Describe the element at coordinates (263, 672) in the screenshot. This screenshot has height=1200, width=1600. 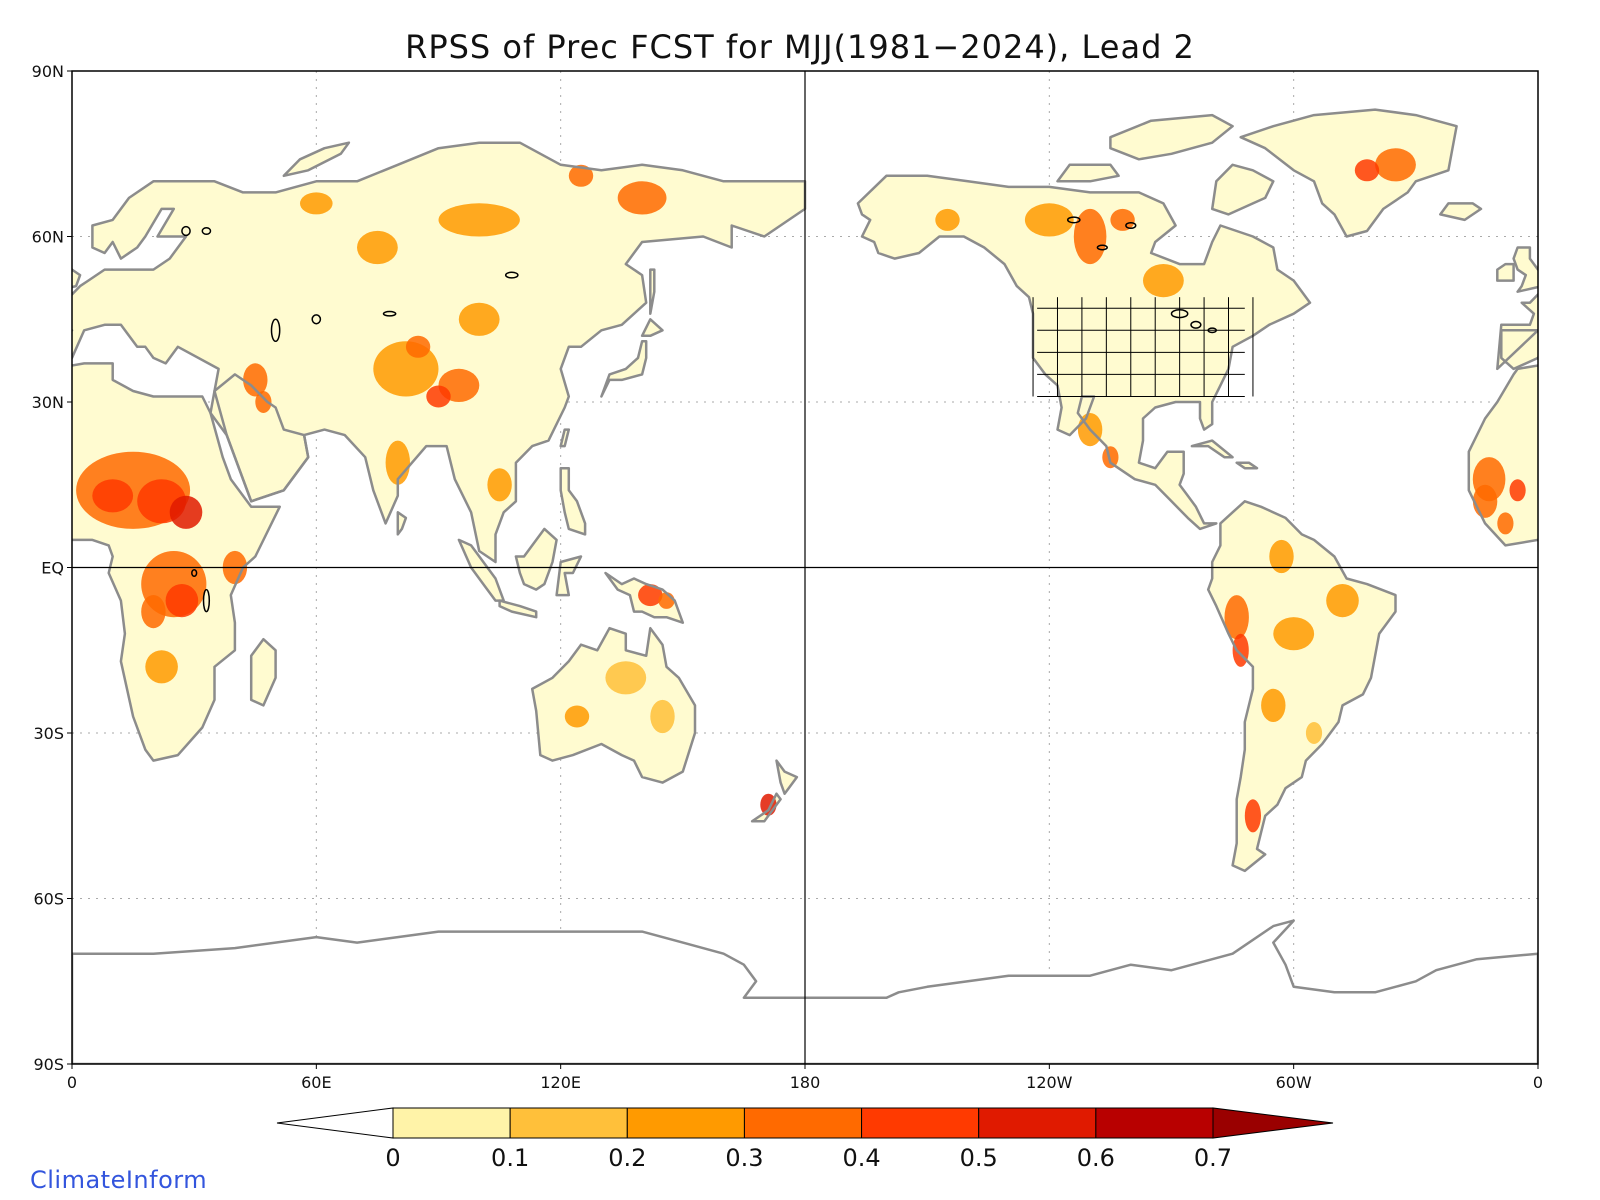
I see `coastline-madagascar` at that location.